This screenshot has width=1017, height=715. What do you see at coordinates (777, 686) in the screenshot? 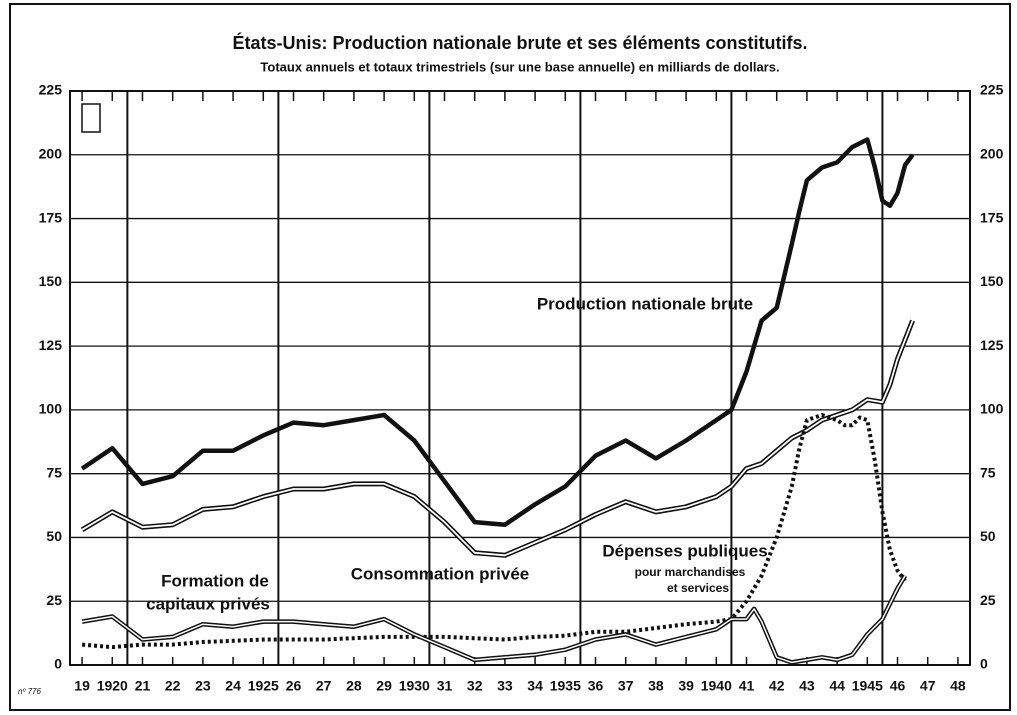
I see `x-tick-label: 42` at bounding box center [777, 686].